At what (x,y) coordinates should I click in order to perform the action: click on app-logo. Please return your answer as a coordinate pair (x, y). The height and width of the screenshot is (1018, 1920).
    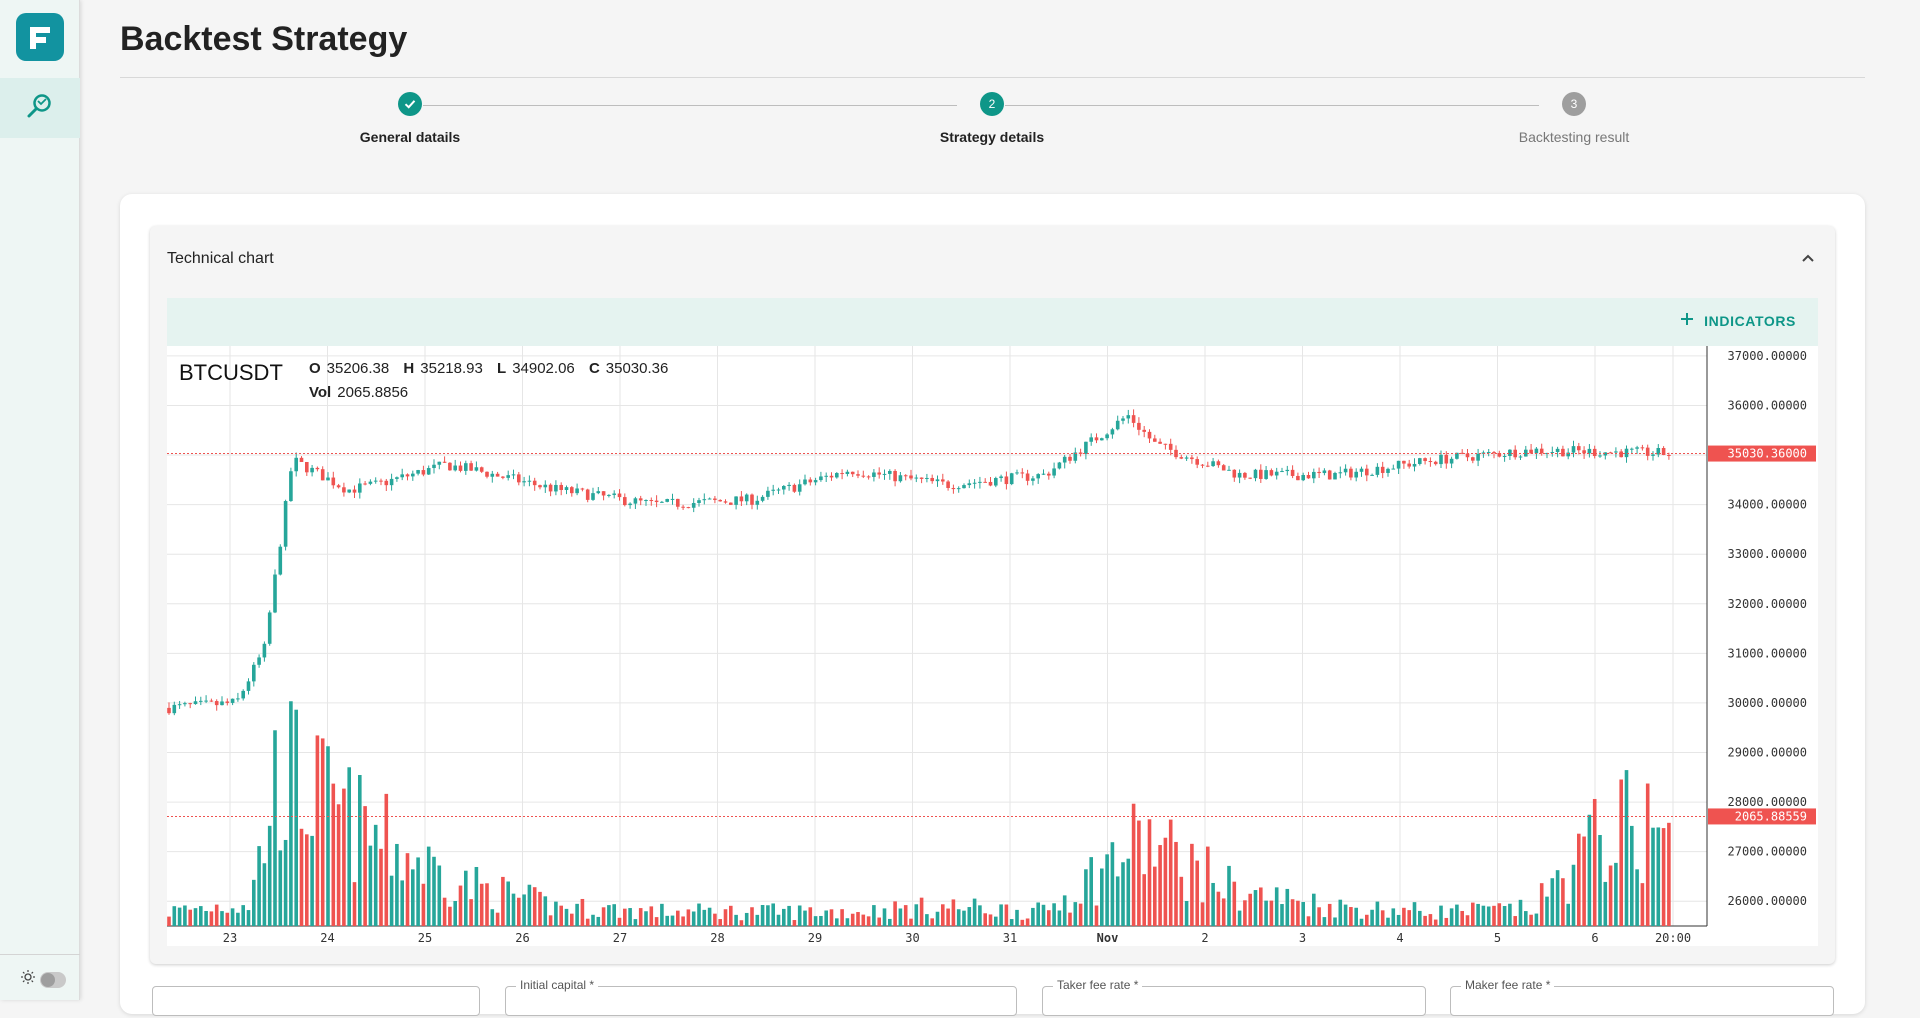
    Looking at the image, I should click on (40, 37).